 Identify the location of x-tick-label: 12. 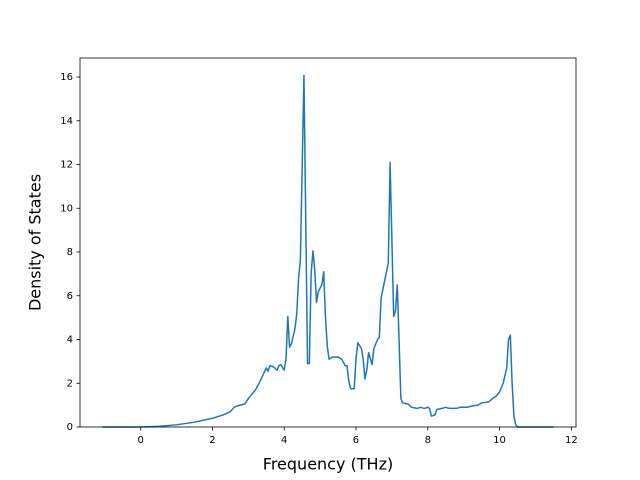
(571, 440).